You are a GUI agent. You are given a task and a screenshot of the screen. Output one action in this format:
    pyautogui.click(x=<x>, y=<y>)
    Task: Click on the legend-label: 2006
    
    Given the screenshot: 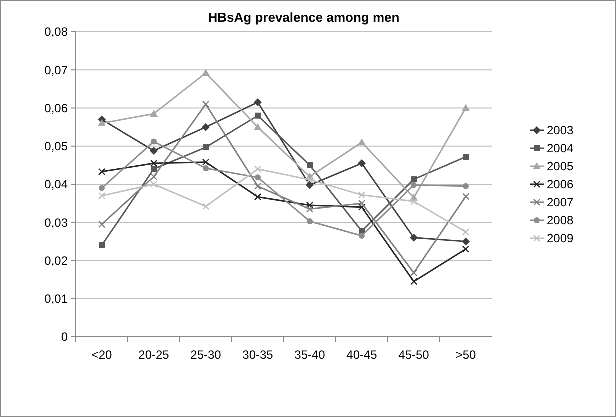 What is the action you would take?
    pyautogui.click(x=560, y=185)
    